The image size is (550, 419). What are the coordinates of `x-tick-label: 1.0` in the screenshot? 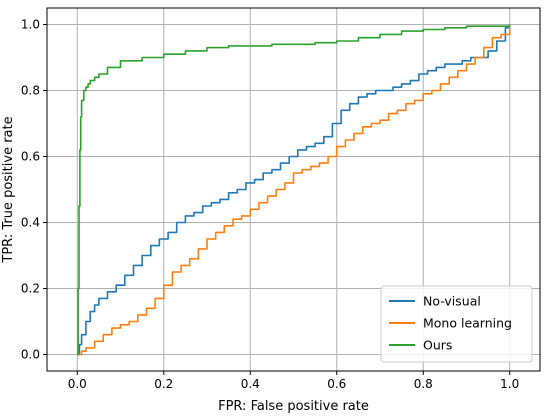 It's located at (509, 384).